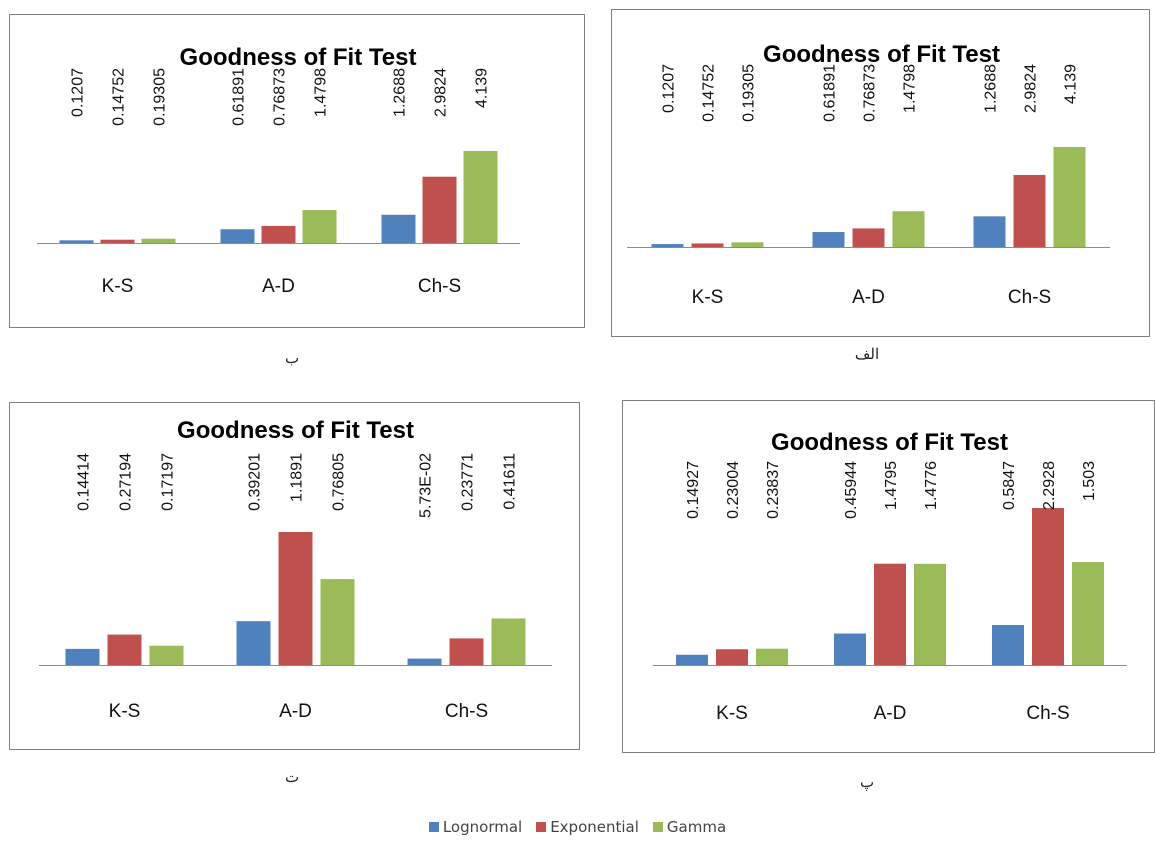  I want to click on data-label: 0.45944, so click(851, 490).